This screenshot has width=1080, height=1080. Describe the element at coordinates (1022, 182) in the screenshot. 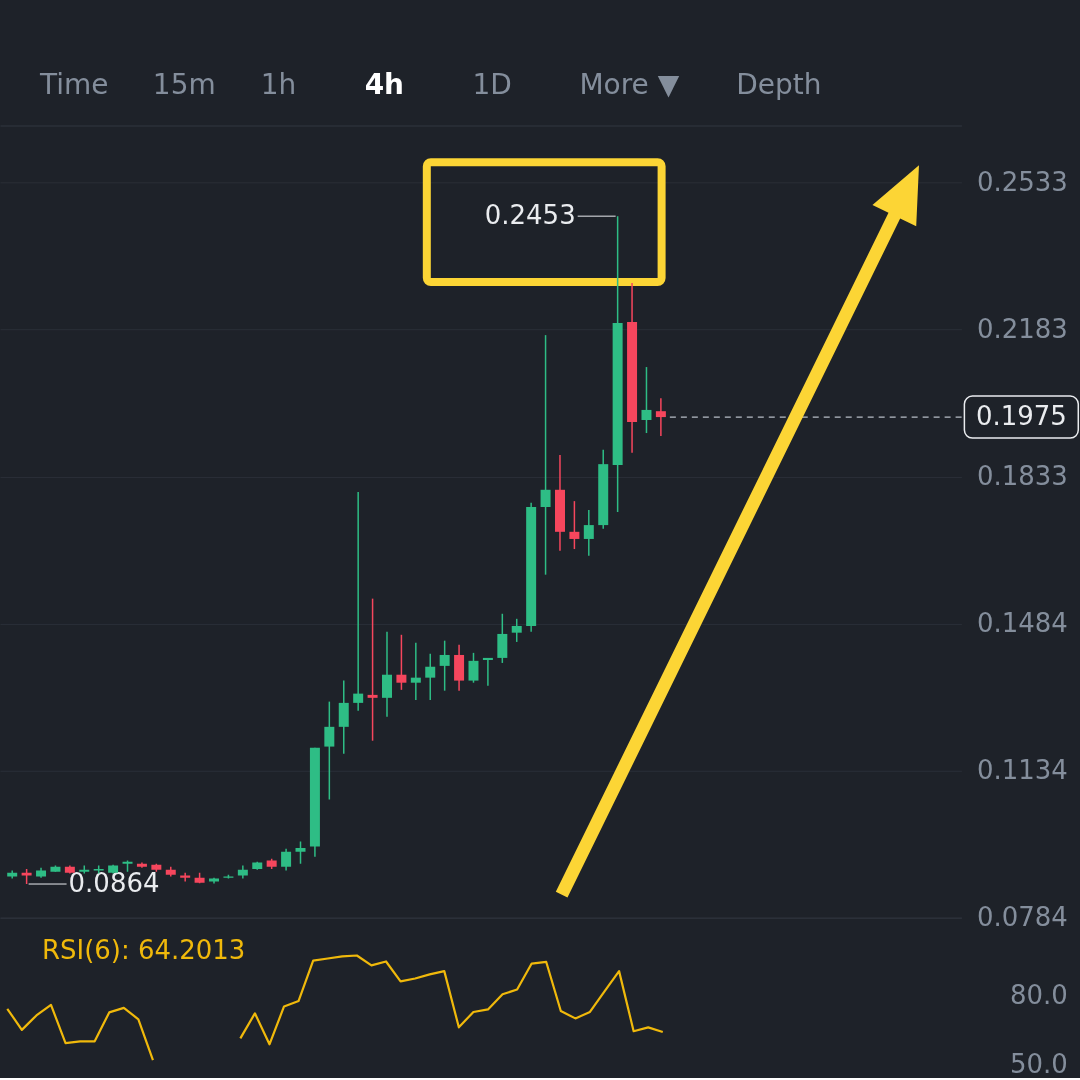

I see `y-tick-label: 0.2533` at that location.